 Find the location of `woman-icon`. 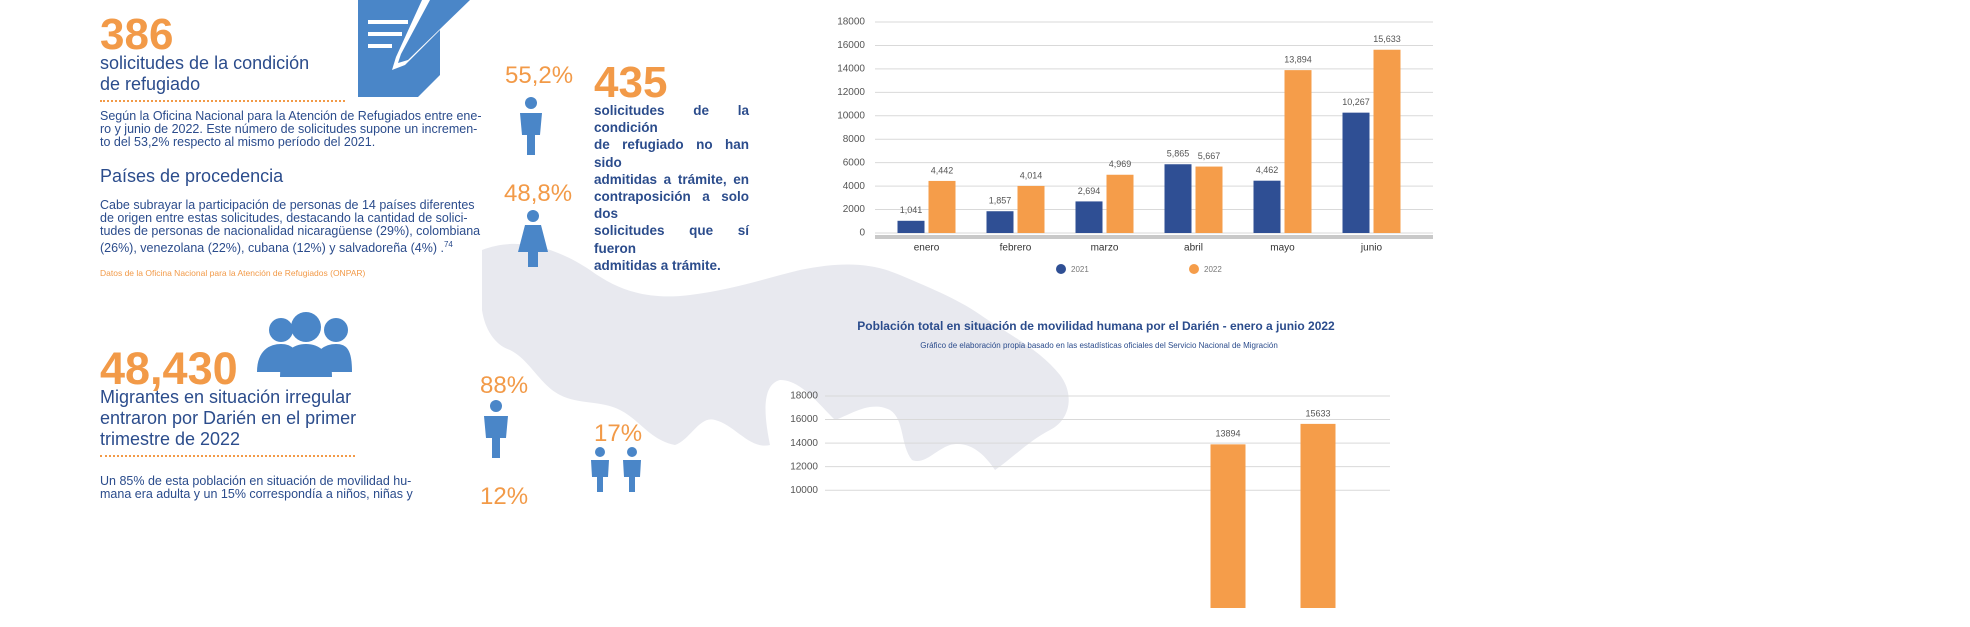

woman-icon is located at coordinates (533, 238).